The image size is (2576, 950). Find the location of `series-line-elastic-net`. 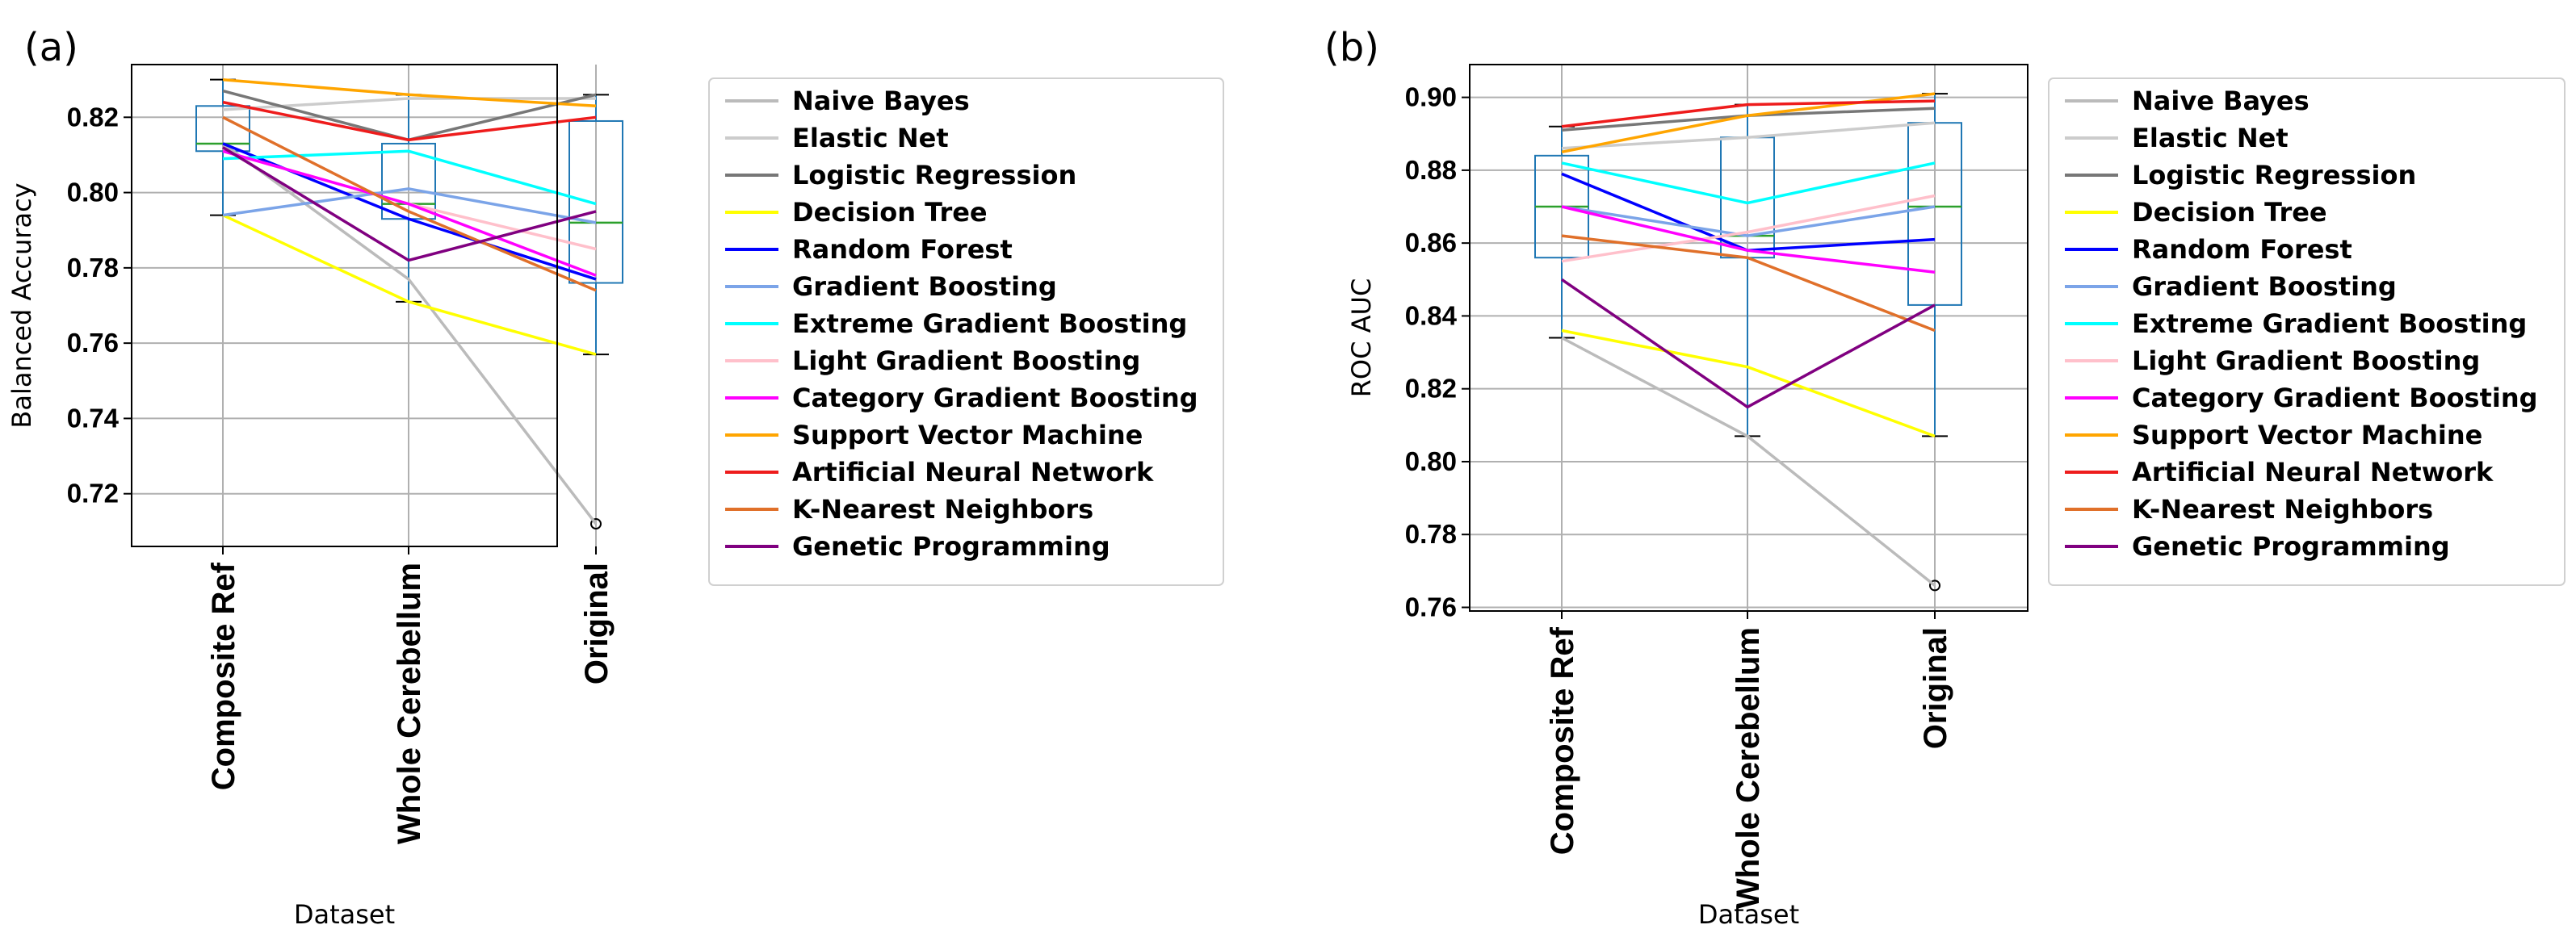

series-line-elastic-net is located at coordinates (1748, 135).